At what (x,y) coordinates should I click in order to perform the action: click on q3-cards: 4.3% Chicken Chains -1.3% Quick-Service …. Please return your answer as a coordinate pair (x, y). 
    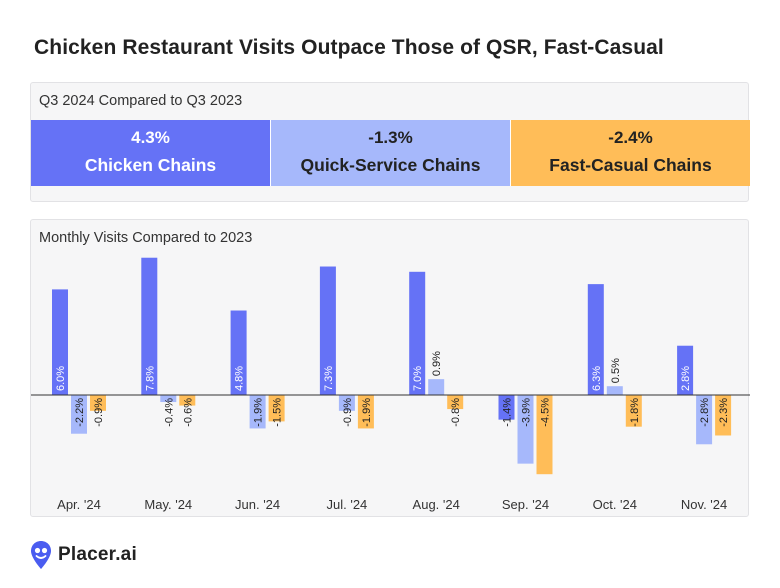
    Looking at the image, I should click on (390, 153).